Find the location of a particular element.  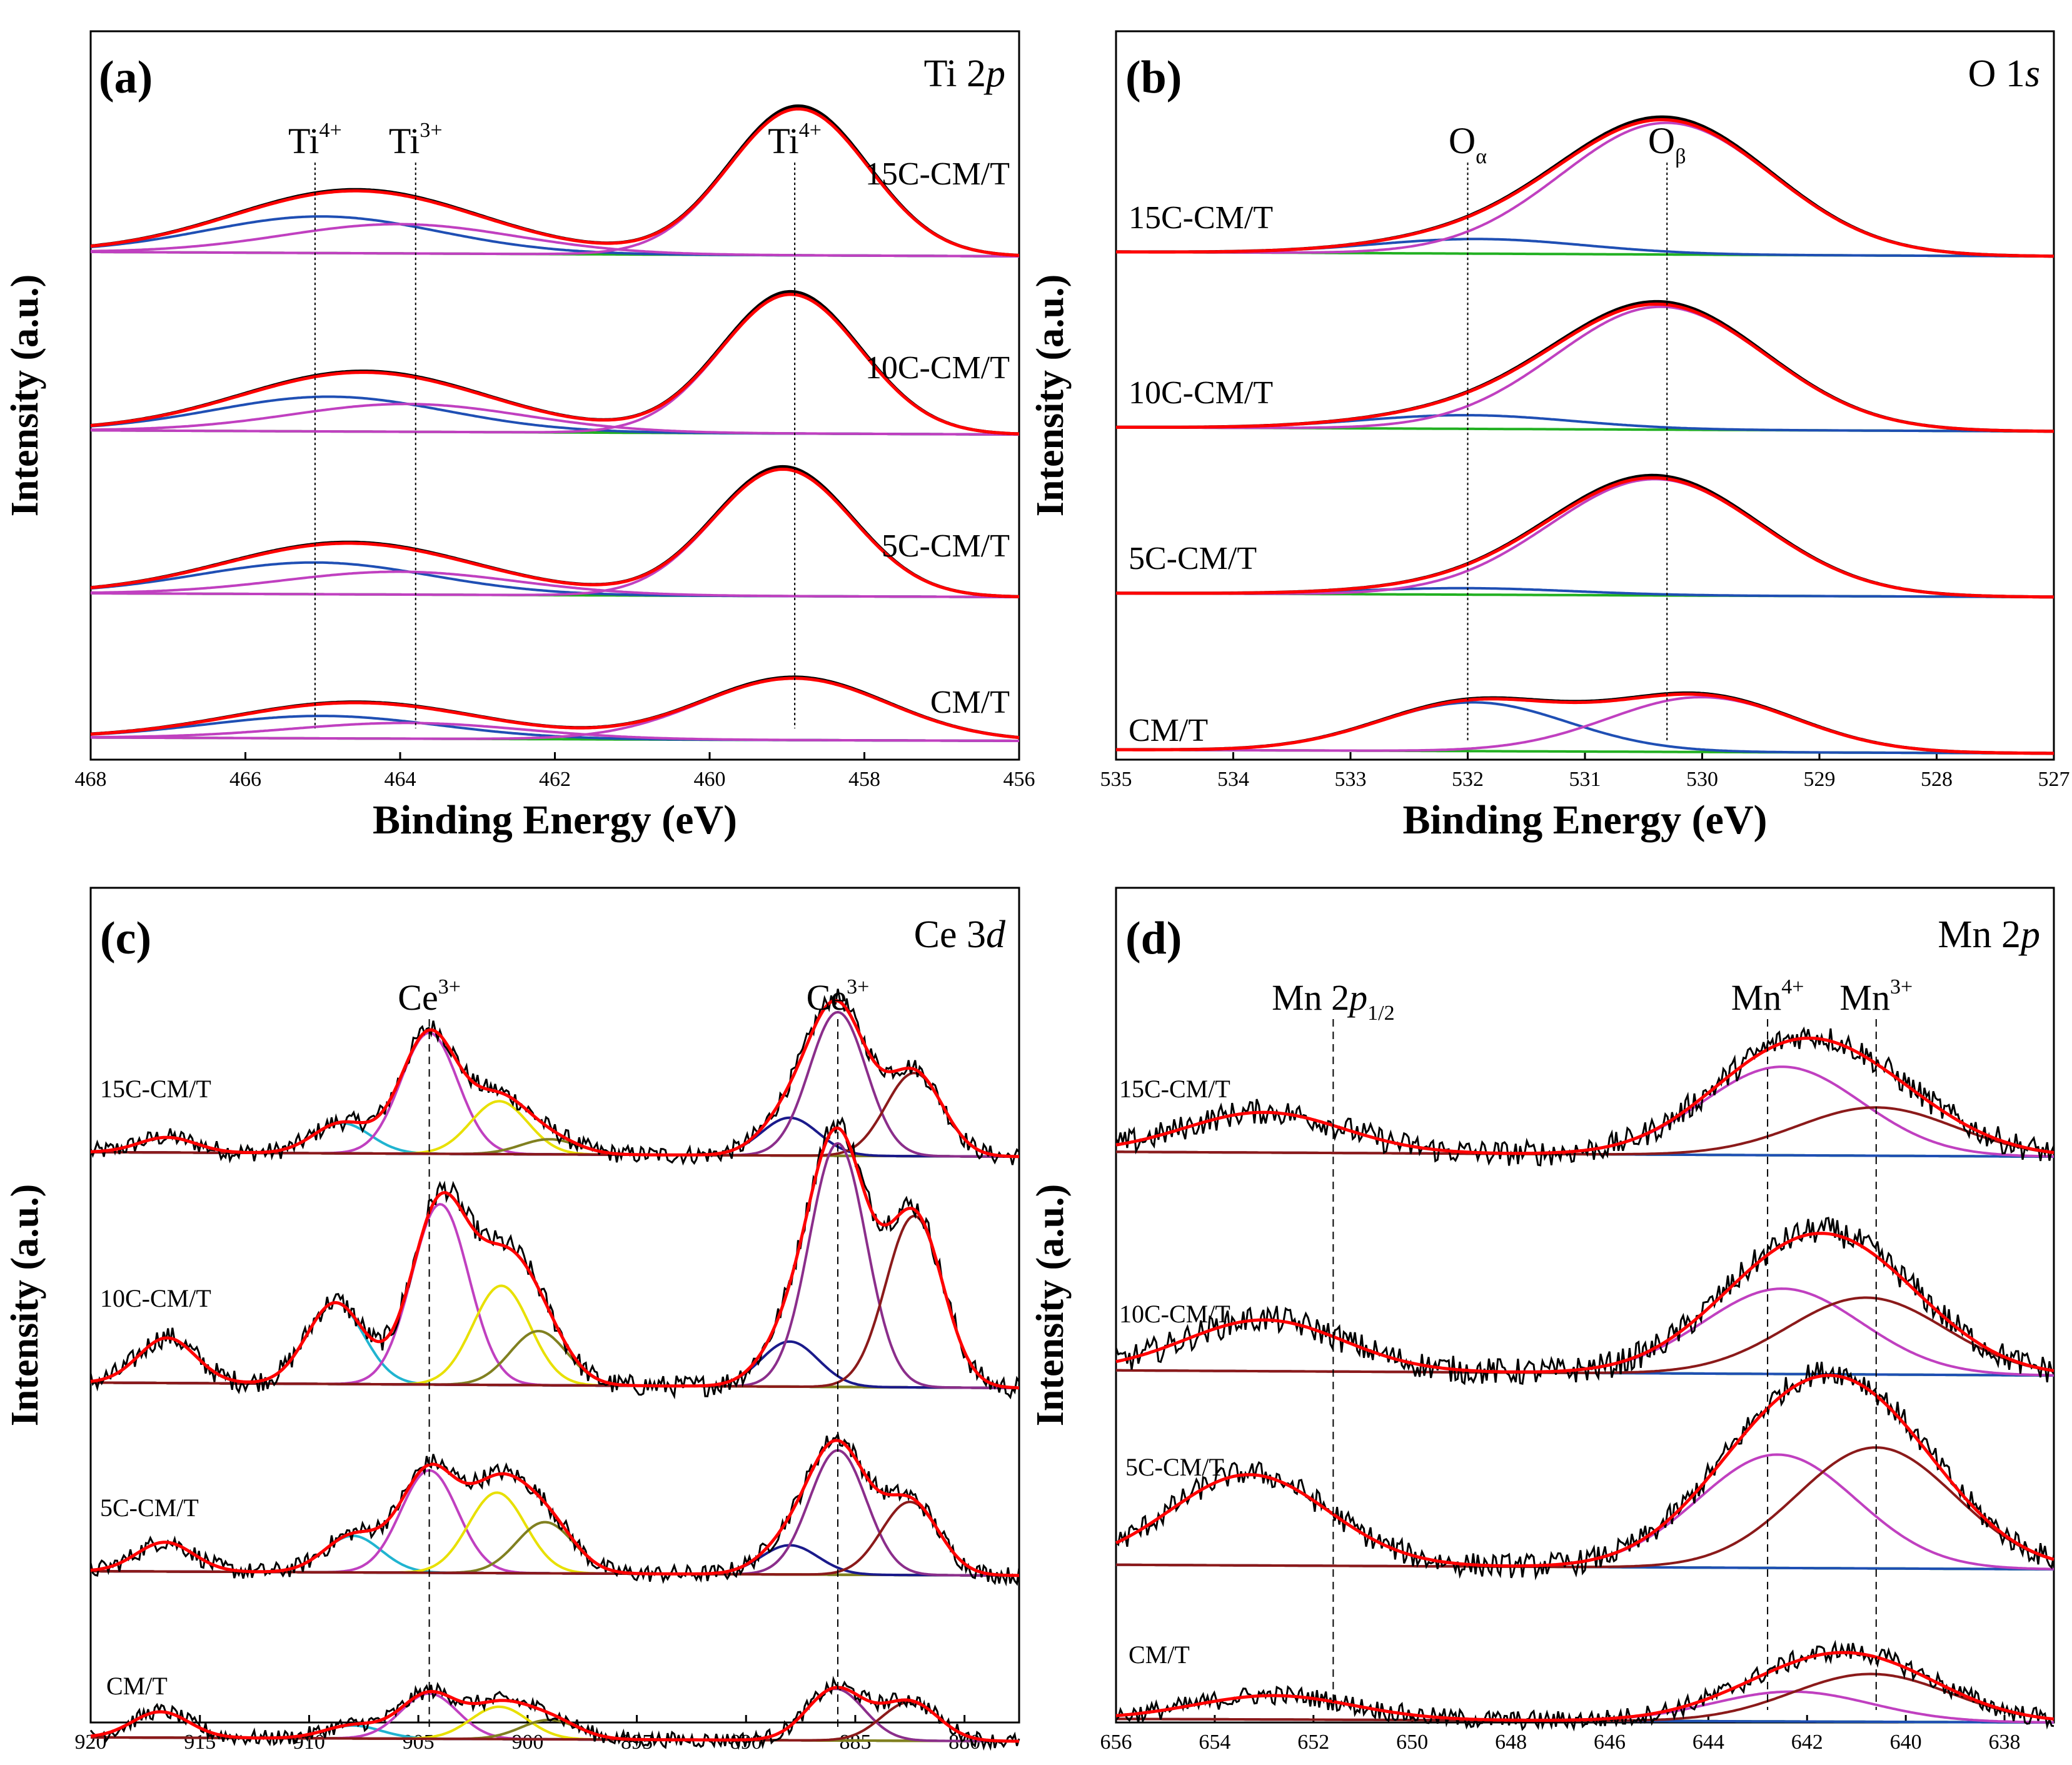

peak-annotation: Ti4+ is located at coordinates (315, 140).